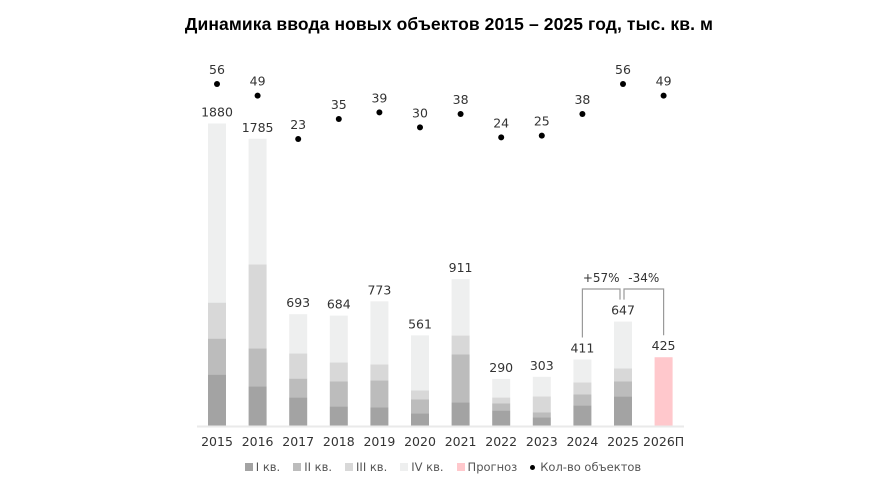  What do you see at coordinates (542, 441) in the screenshot?
I see `x-tick-label: 2023` at bounding box center [542, 441].